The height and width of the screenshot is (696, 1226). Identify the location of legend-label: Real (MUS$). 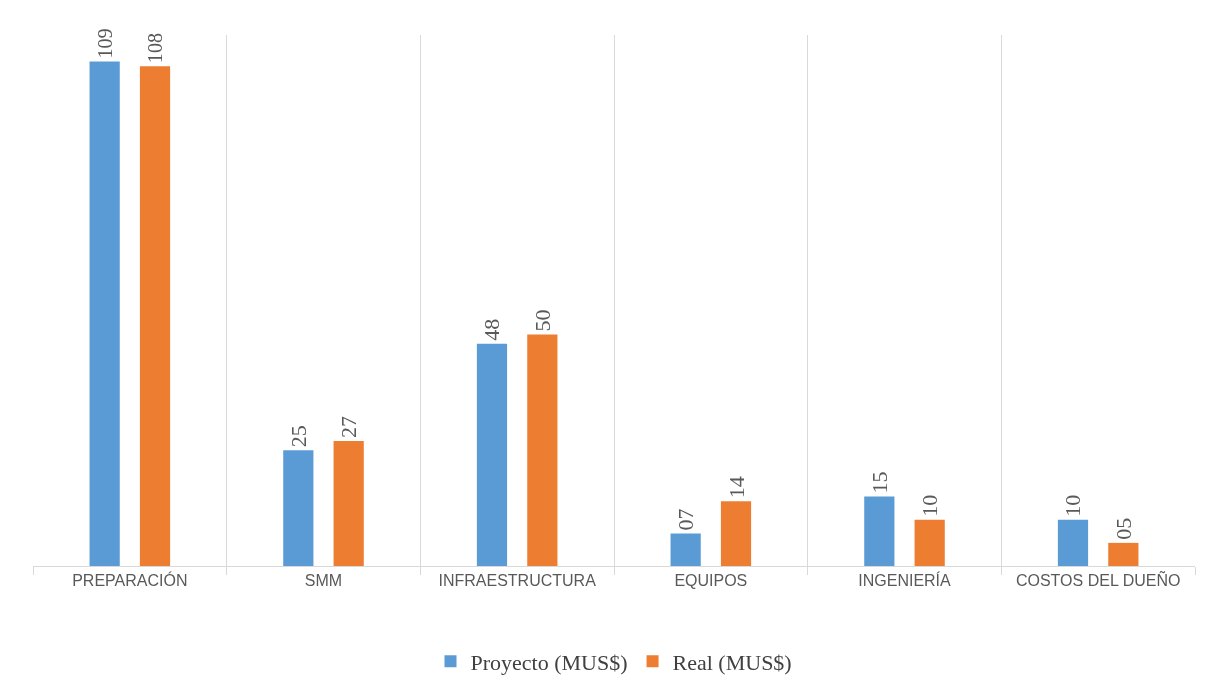
(732, 662).